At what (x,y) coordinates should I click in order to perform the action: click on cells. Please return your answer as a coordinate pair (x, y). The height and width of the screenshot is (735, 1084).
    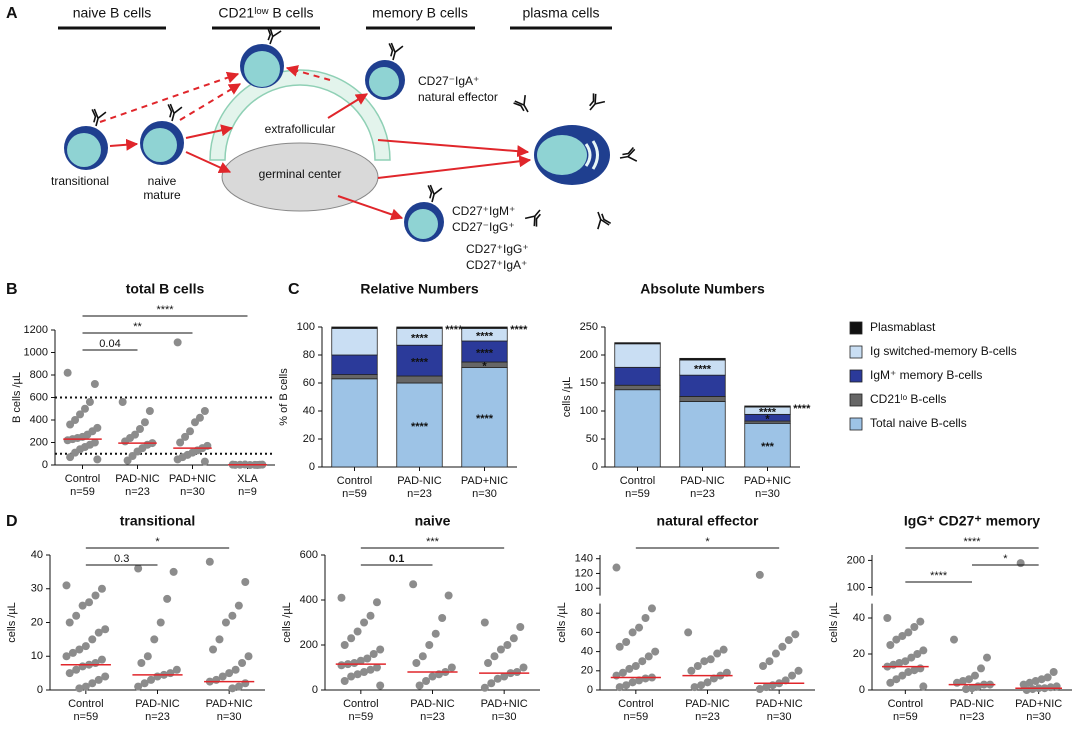
    Looking at the image, I should click on (337, 143).